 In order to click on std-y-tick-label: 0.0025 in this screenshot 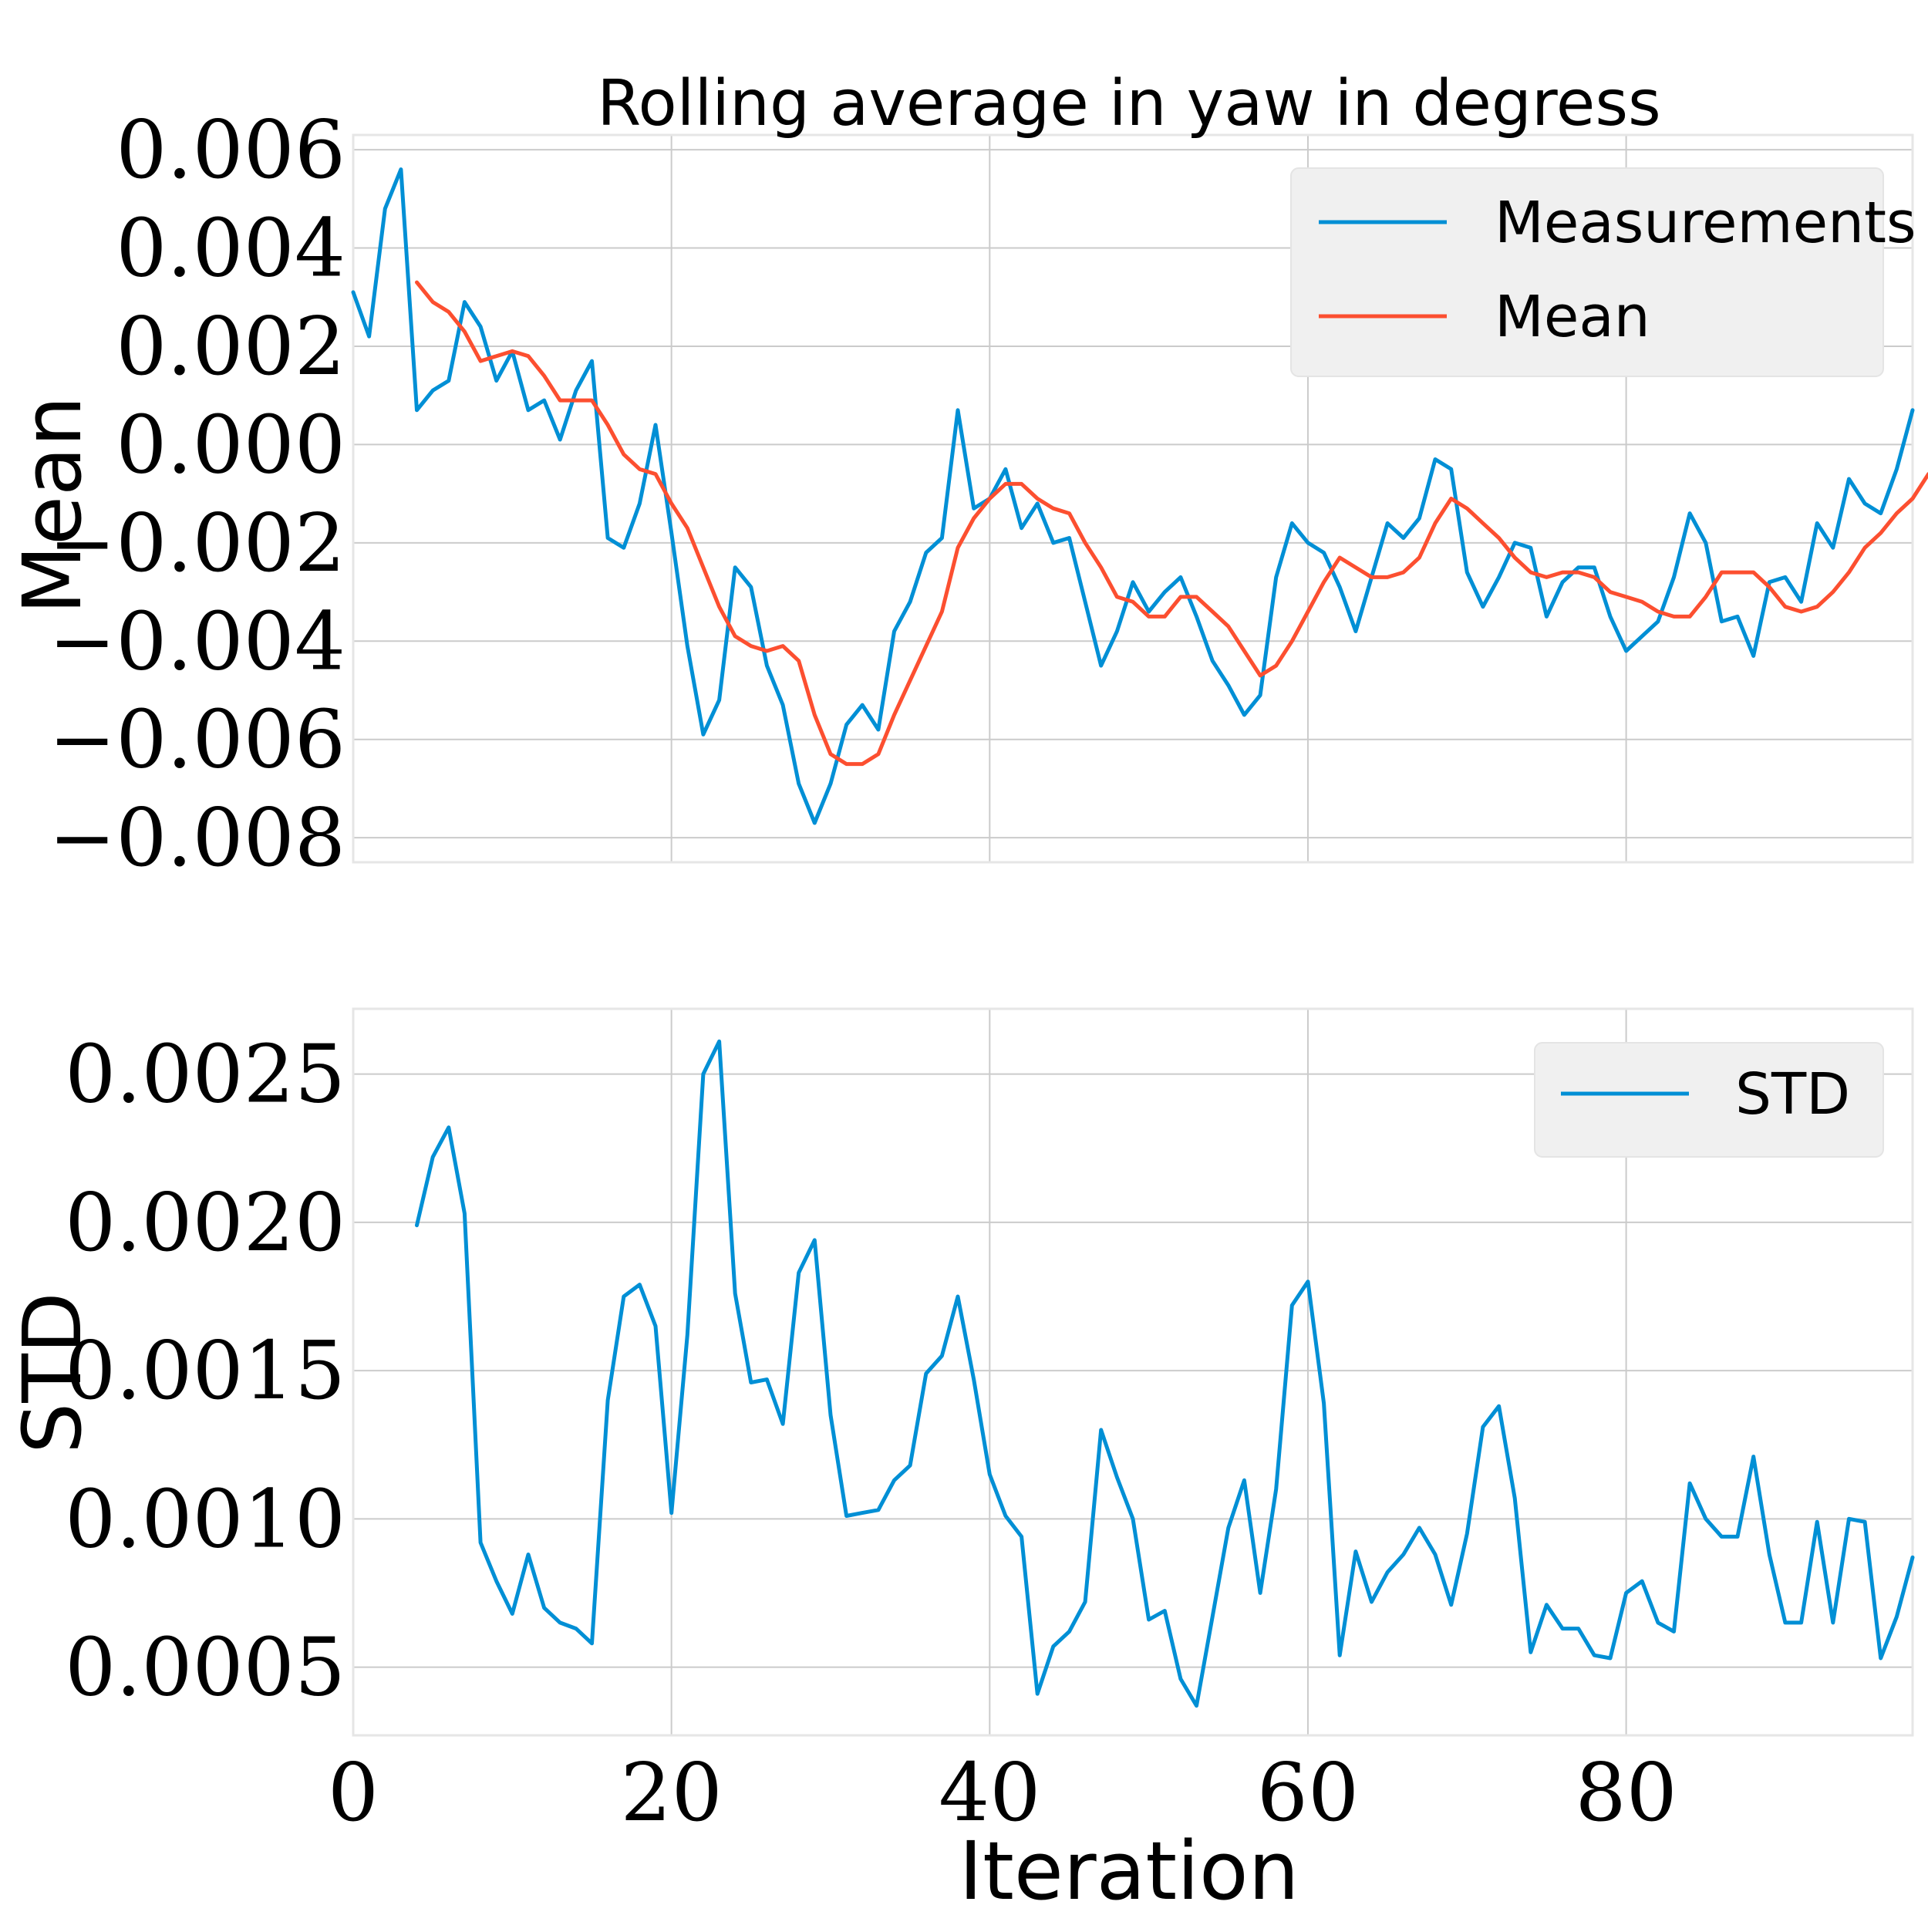, I will do `click(205, 1074)`.